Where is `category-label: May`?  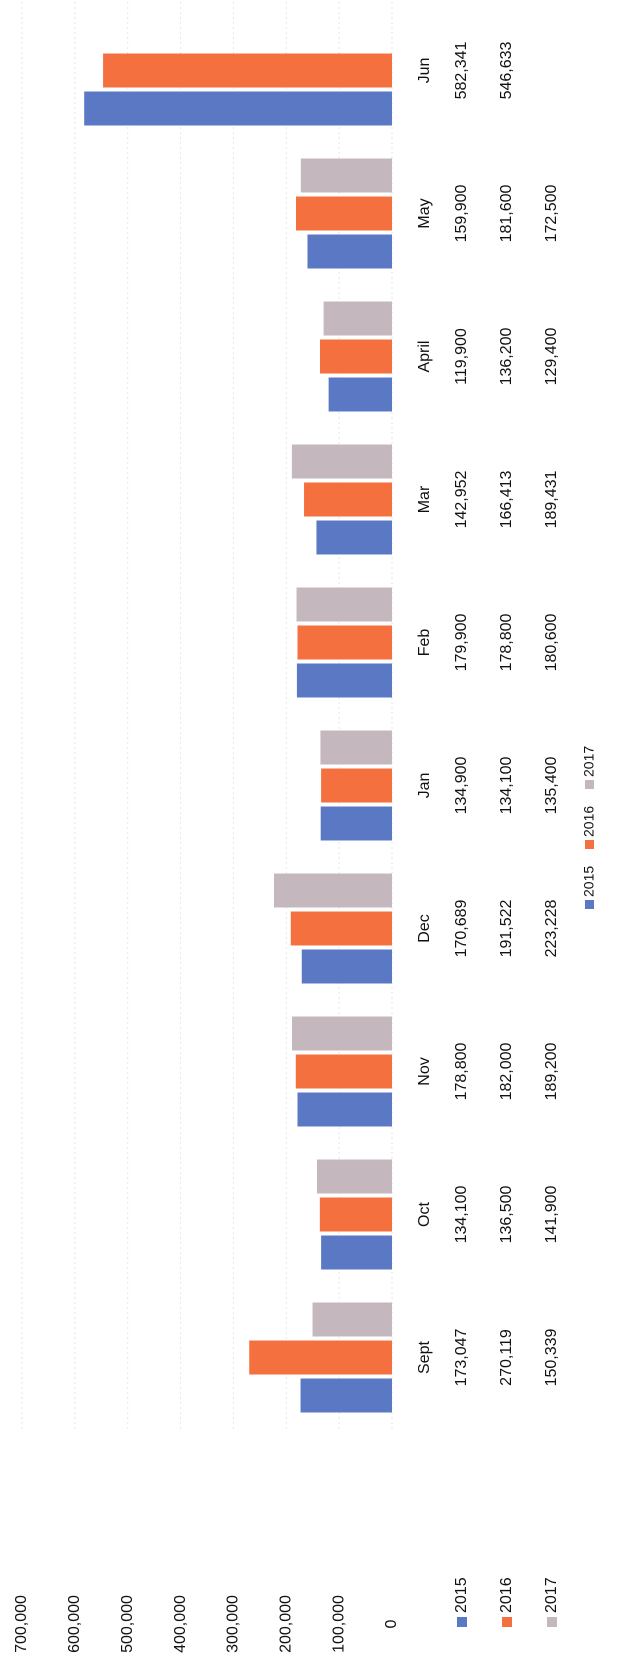 category-label: May is located at coordinates (424, 213).